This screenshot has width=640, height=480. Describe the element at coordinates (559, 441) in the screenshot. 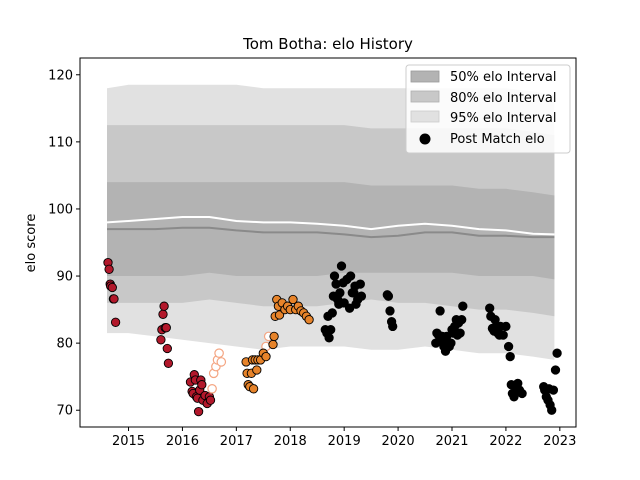

I see `x-tick-label: 2023` at that location.